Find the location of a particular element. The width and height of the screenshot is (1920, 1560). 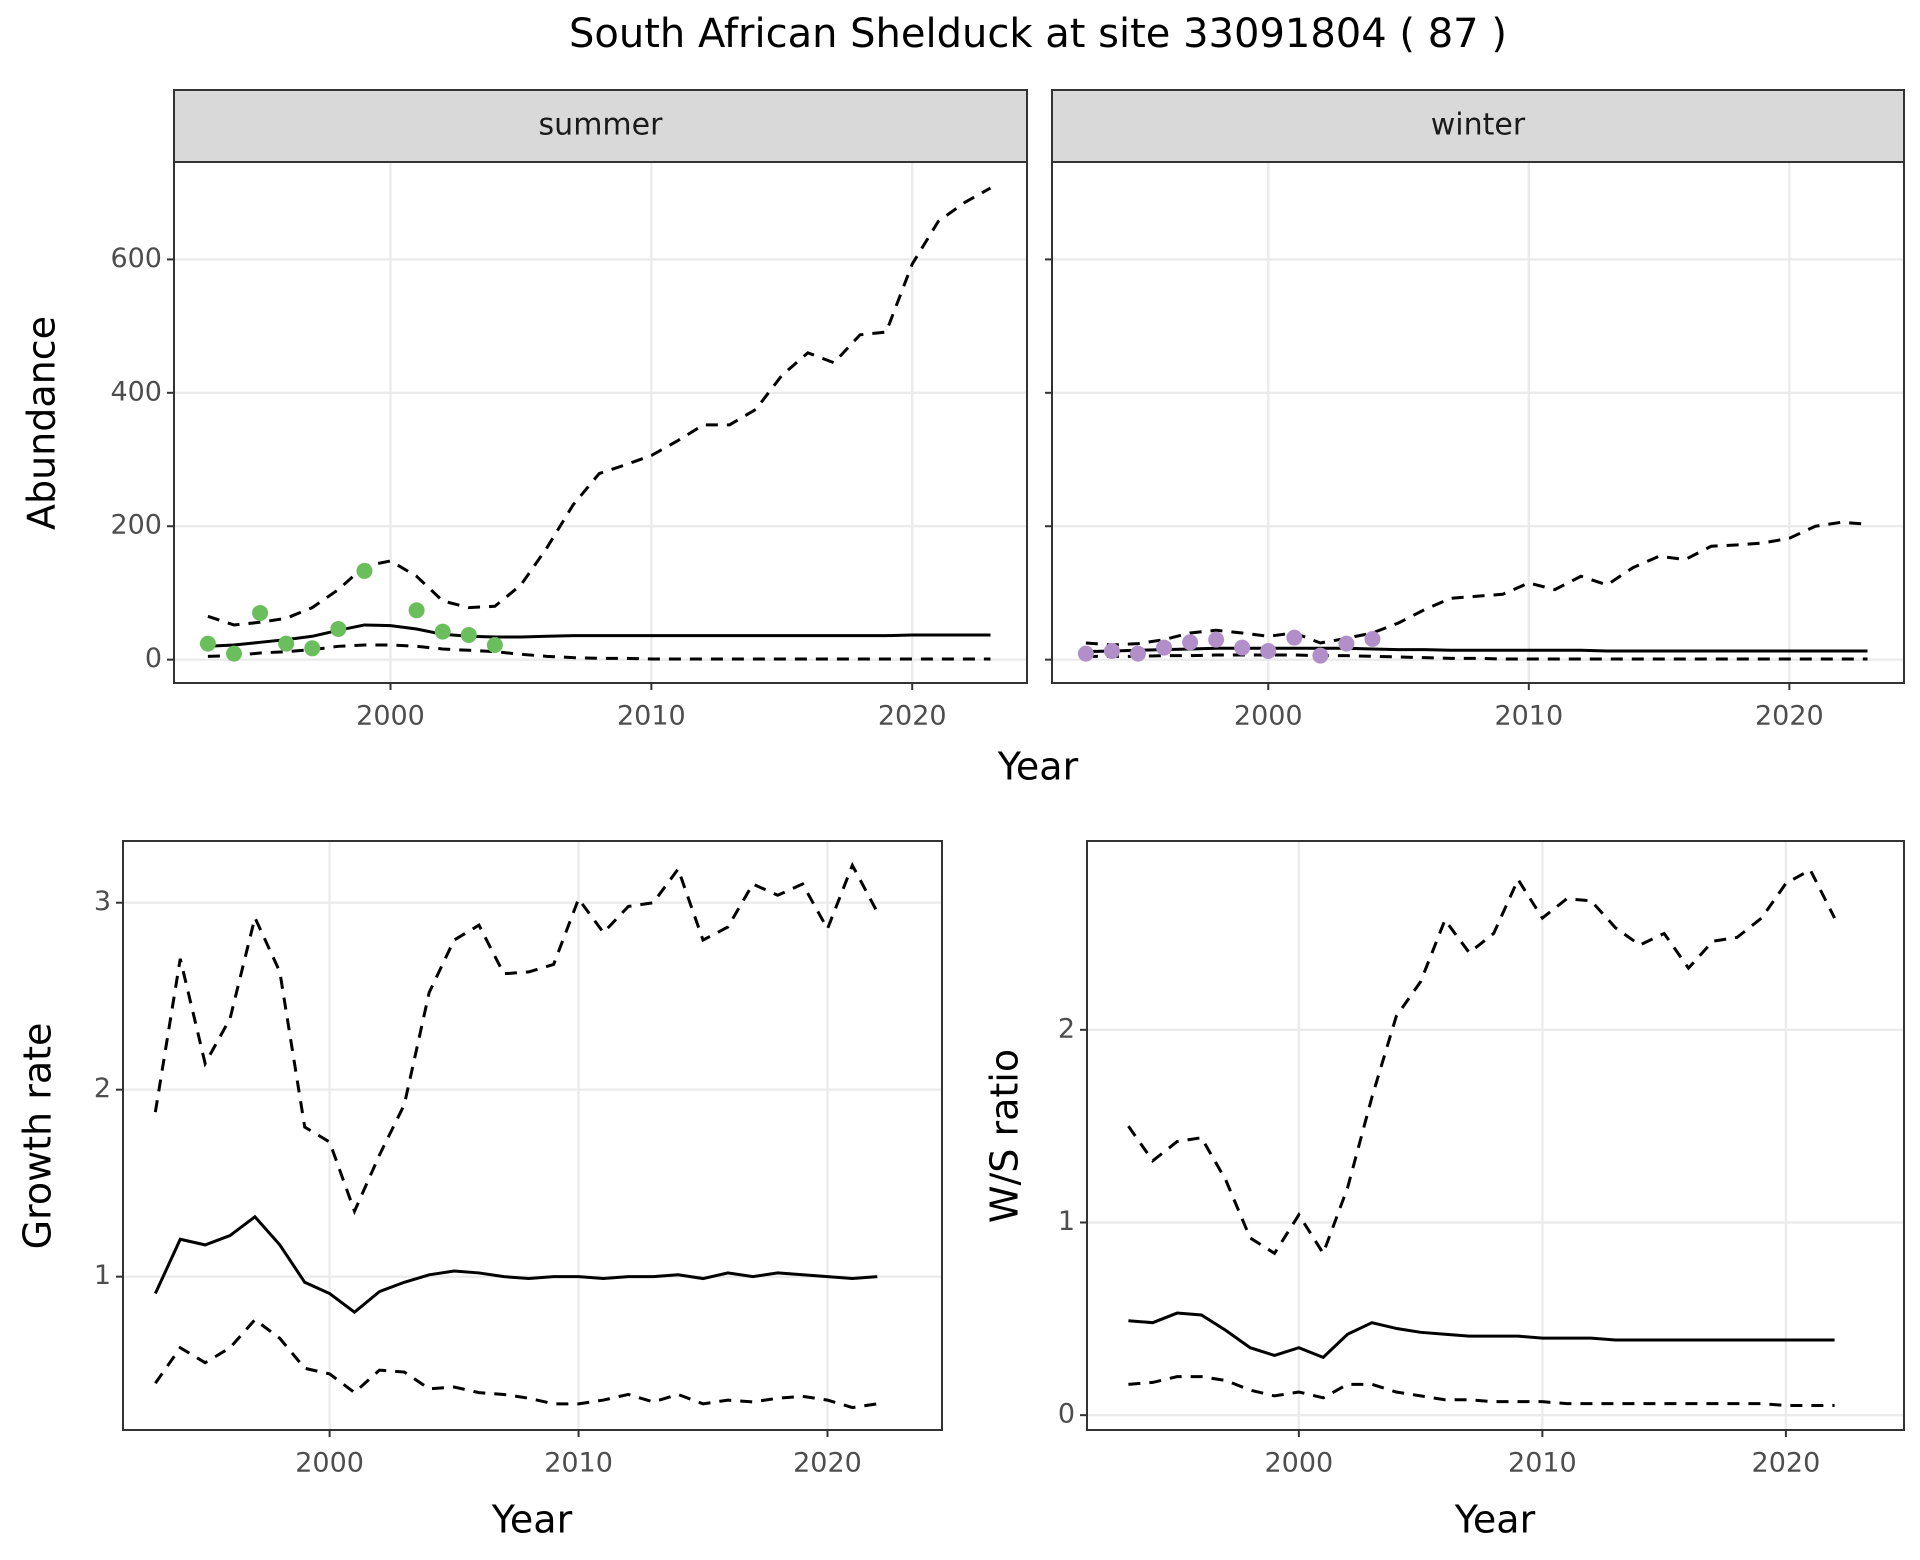

strip-label: summer is located at coordinates (601, 125).